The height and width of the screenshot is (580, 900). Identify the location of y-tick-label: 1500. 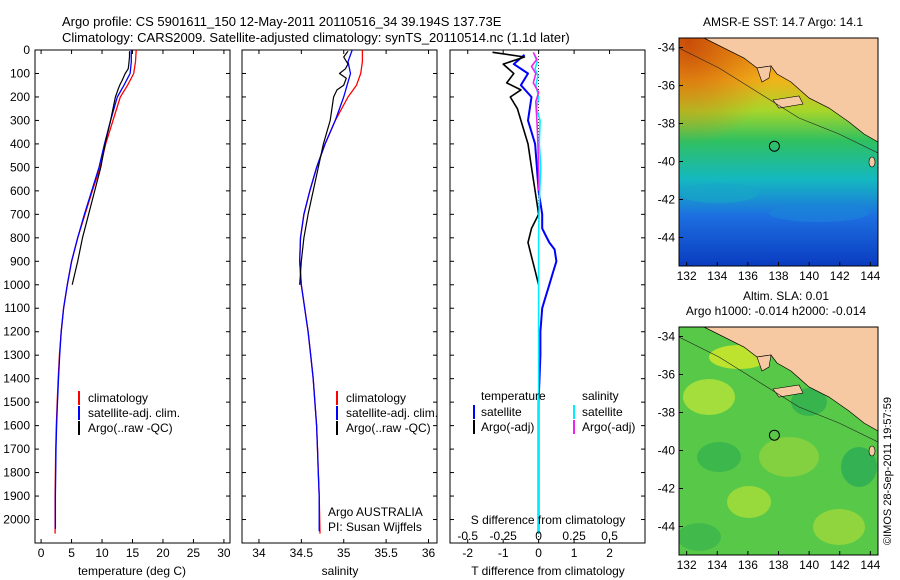
(16, 402).